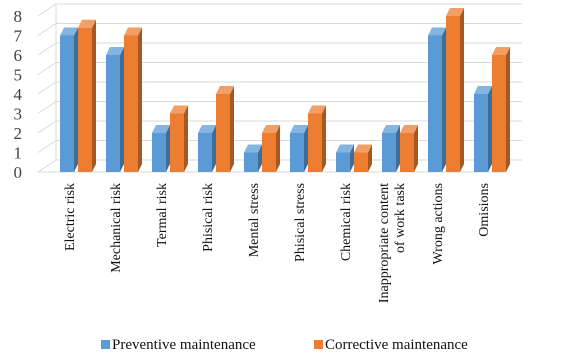  Describe the element at coordinates (208, 217) in the screenshot. I see `category-label: Phisical risk` at that location.